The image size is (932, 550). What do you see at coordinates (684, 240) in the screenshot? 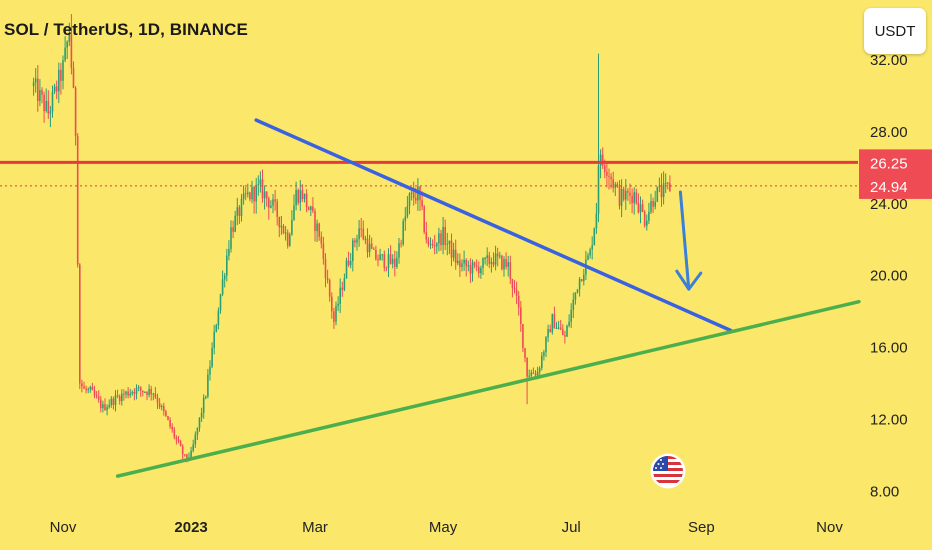
I see `down-arrow-icon` at bounding box center [684, 240].